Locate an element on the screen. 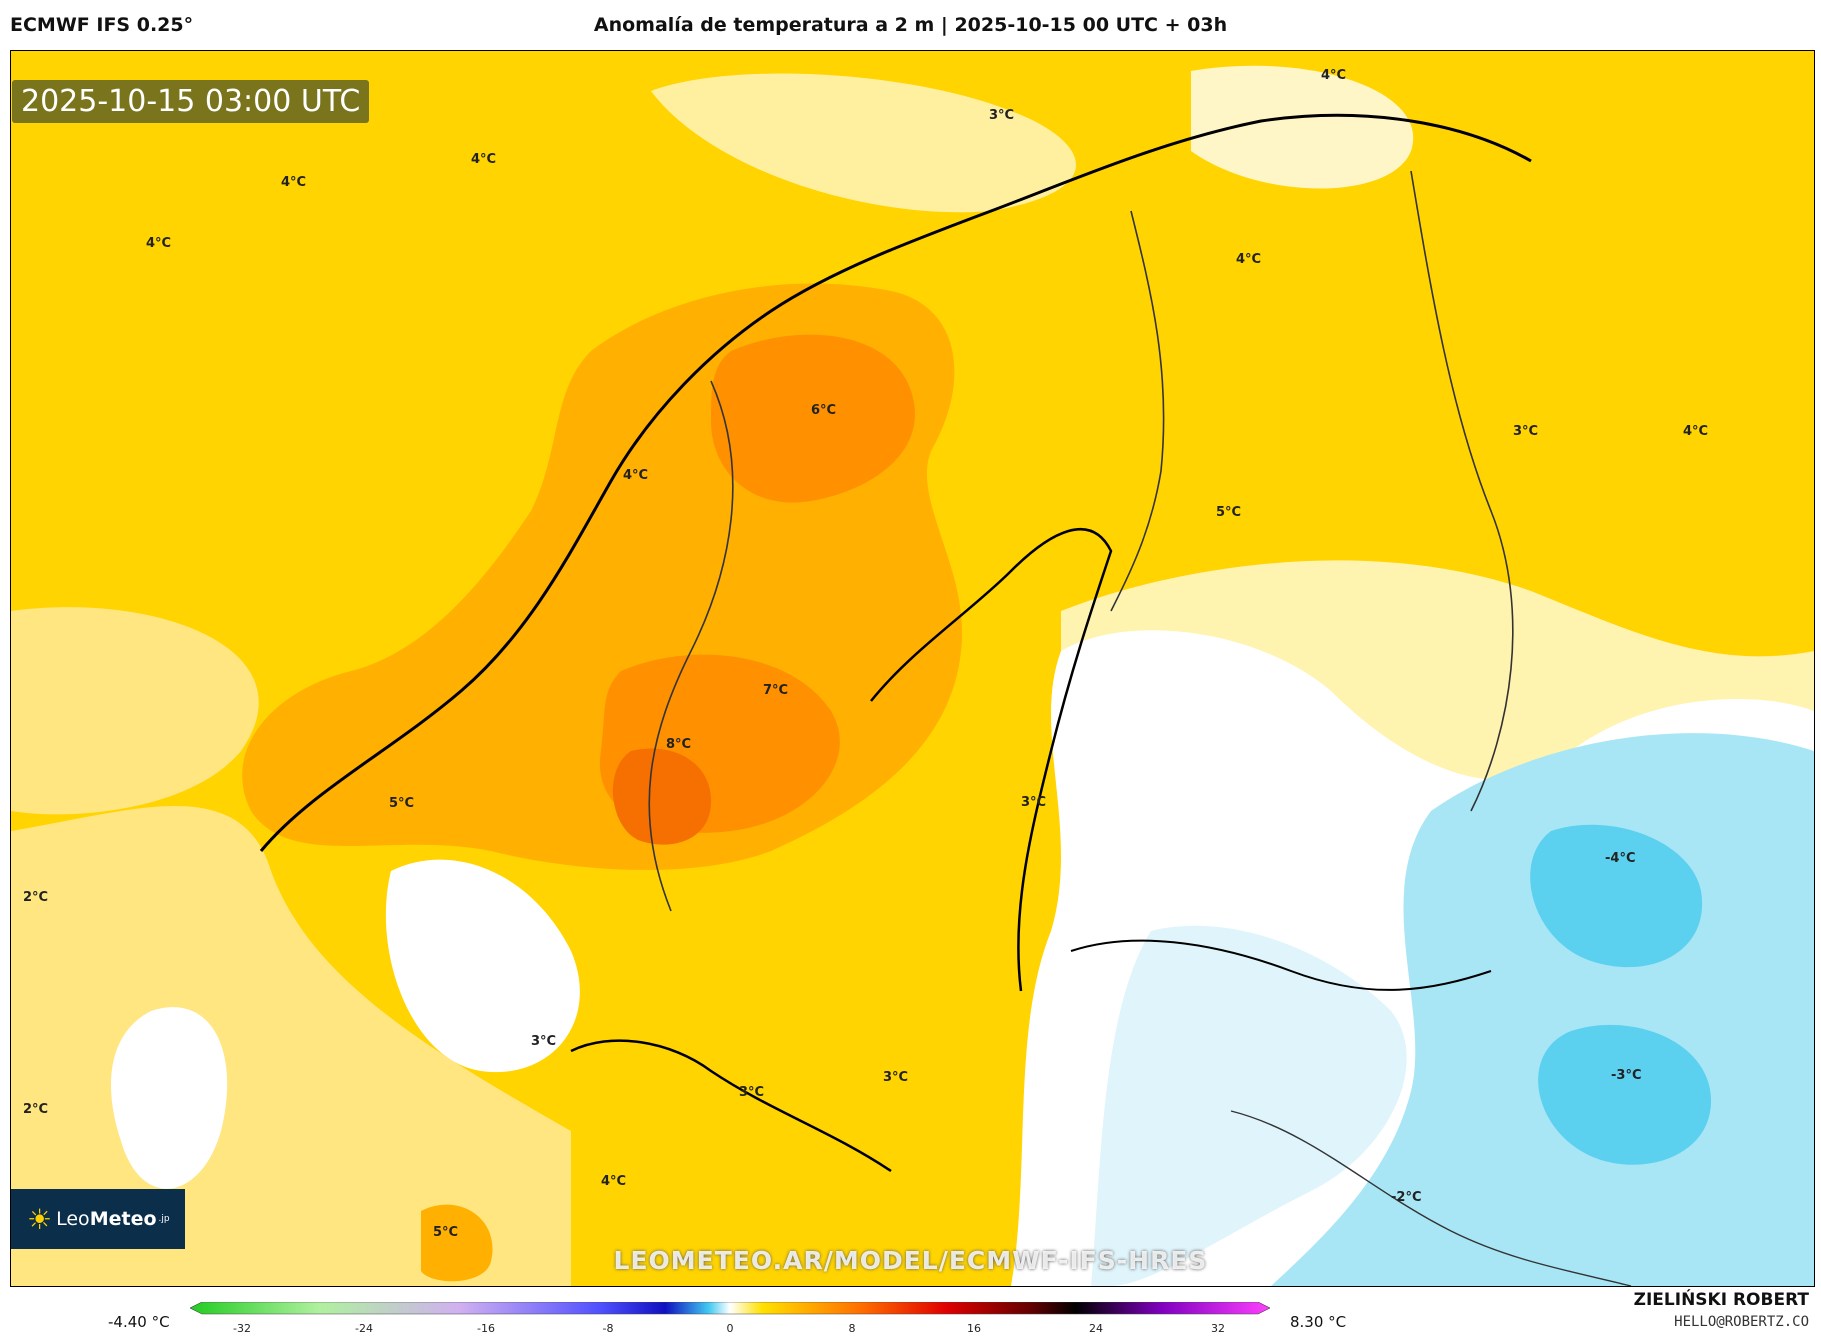 This screenshot has width=1821, height=1339. colorbar-tick: 0 is located at coordinates (730, 1328).